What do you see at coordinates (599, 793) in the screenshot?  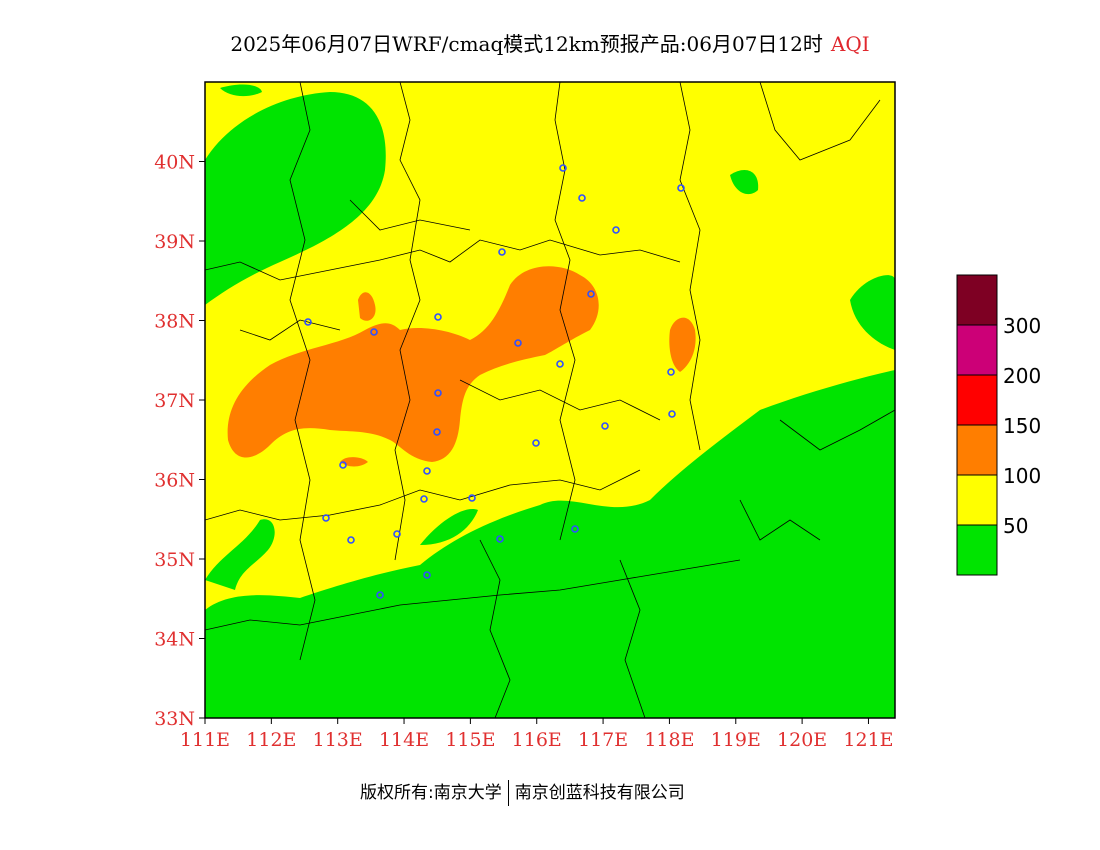 I see `footer-right: 南京创蓝科技有限公司` at bounding box center [599, 793].